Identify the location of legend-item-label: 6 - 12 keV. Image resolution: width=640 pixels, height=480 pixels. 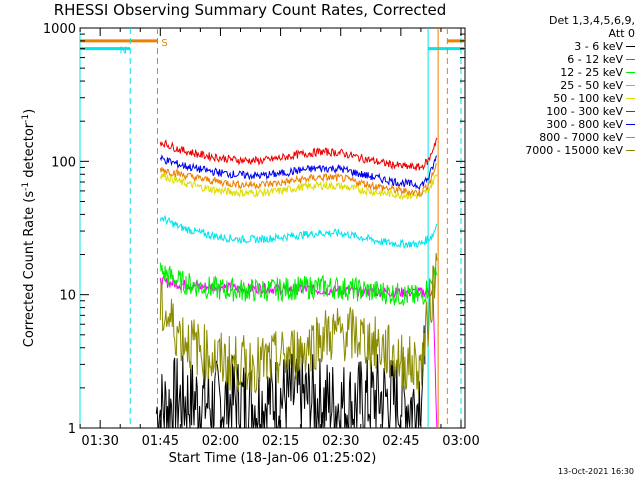
(595, 59).